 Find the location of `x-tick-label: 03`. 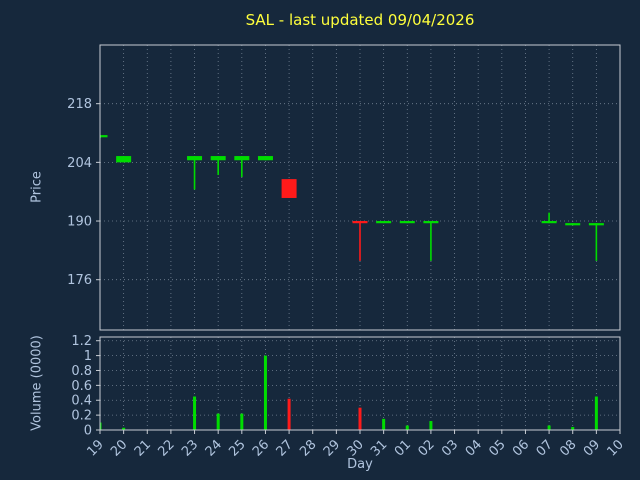

x-tick-label: 03 is located at coordinates (450, 448).